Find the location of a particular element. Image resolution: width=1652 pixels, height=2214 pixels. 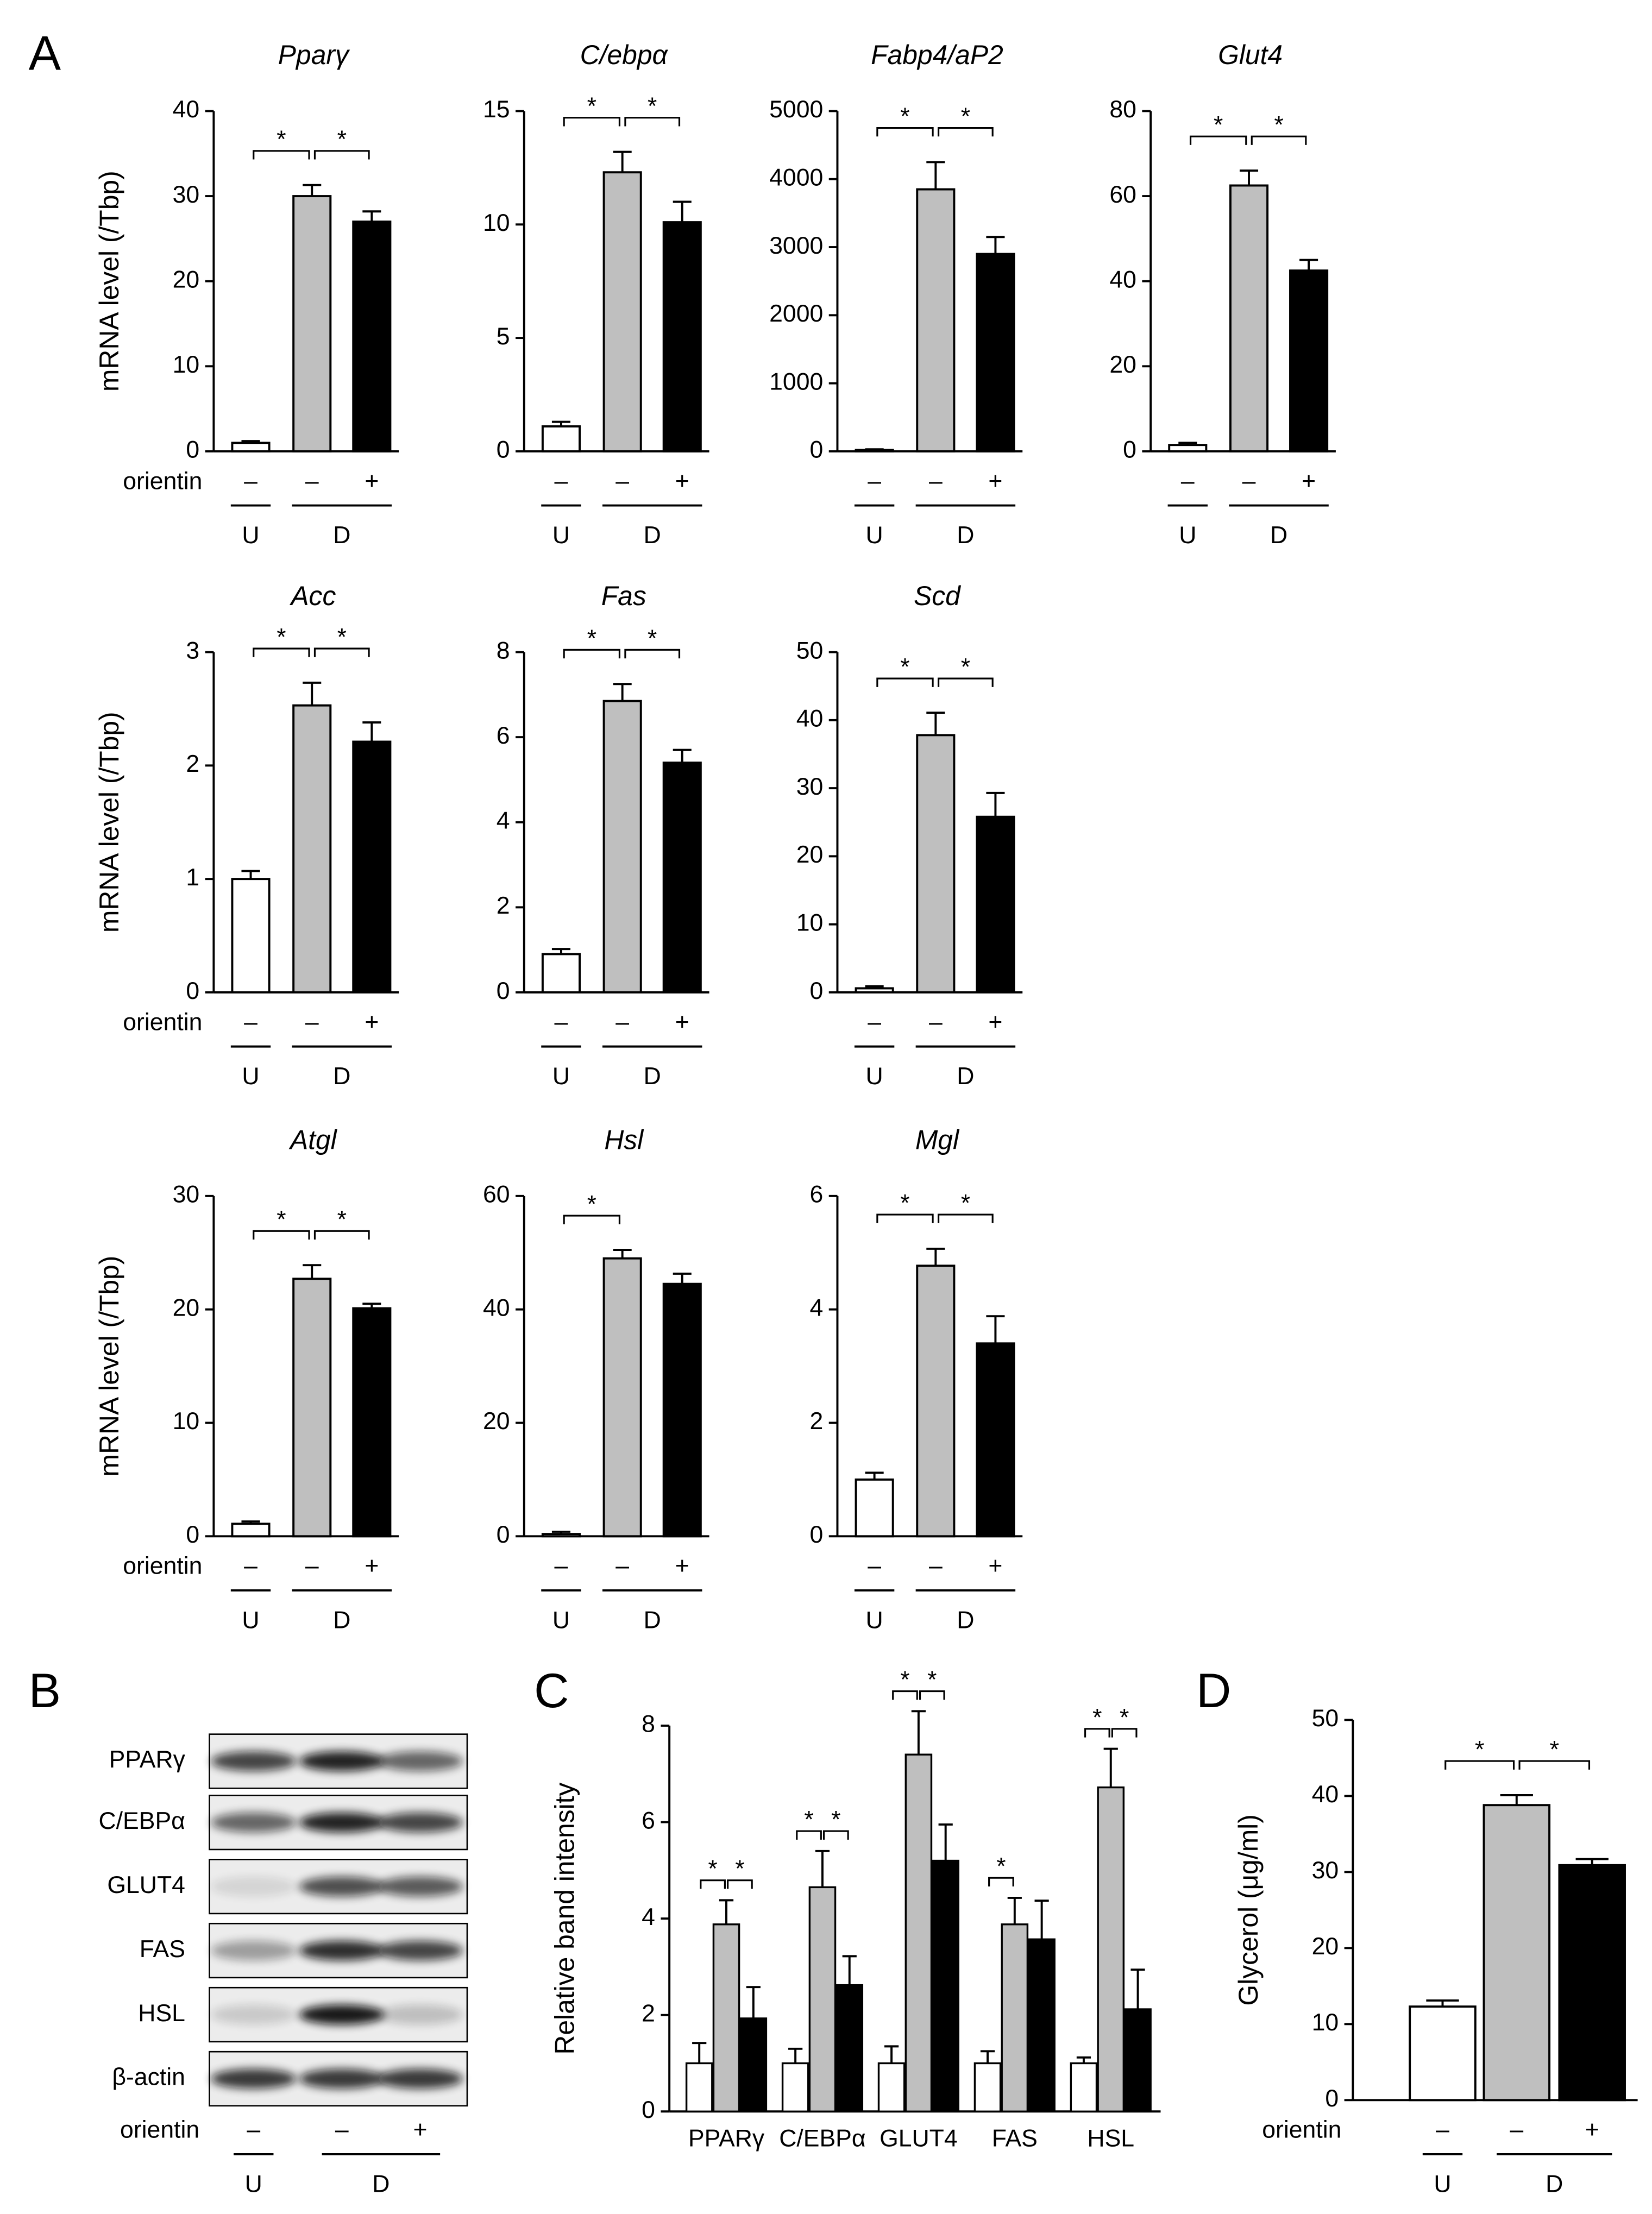

y-axis-label: Relative band intensity is located at coordinates (565, 1918).